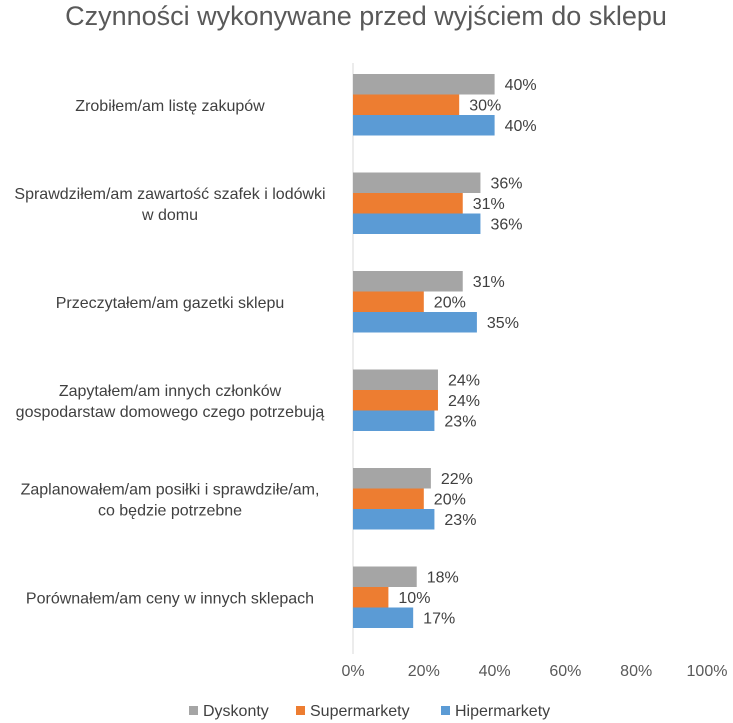 This screenshot has width=733, height=723. What do you see at coordinates (414, 598) in the screenshot?
I see `data-label: 10%` at bounding box center [414, 598].